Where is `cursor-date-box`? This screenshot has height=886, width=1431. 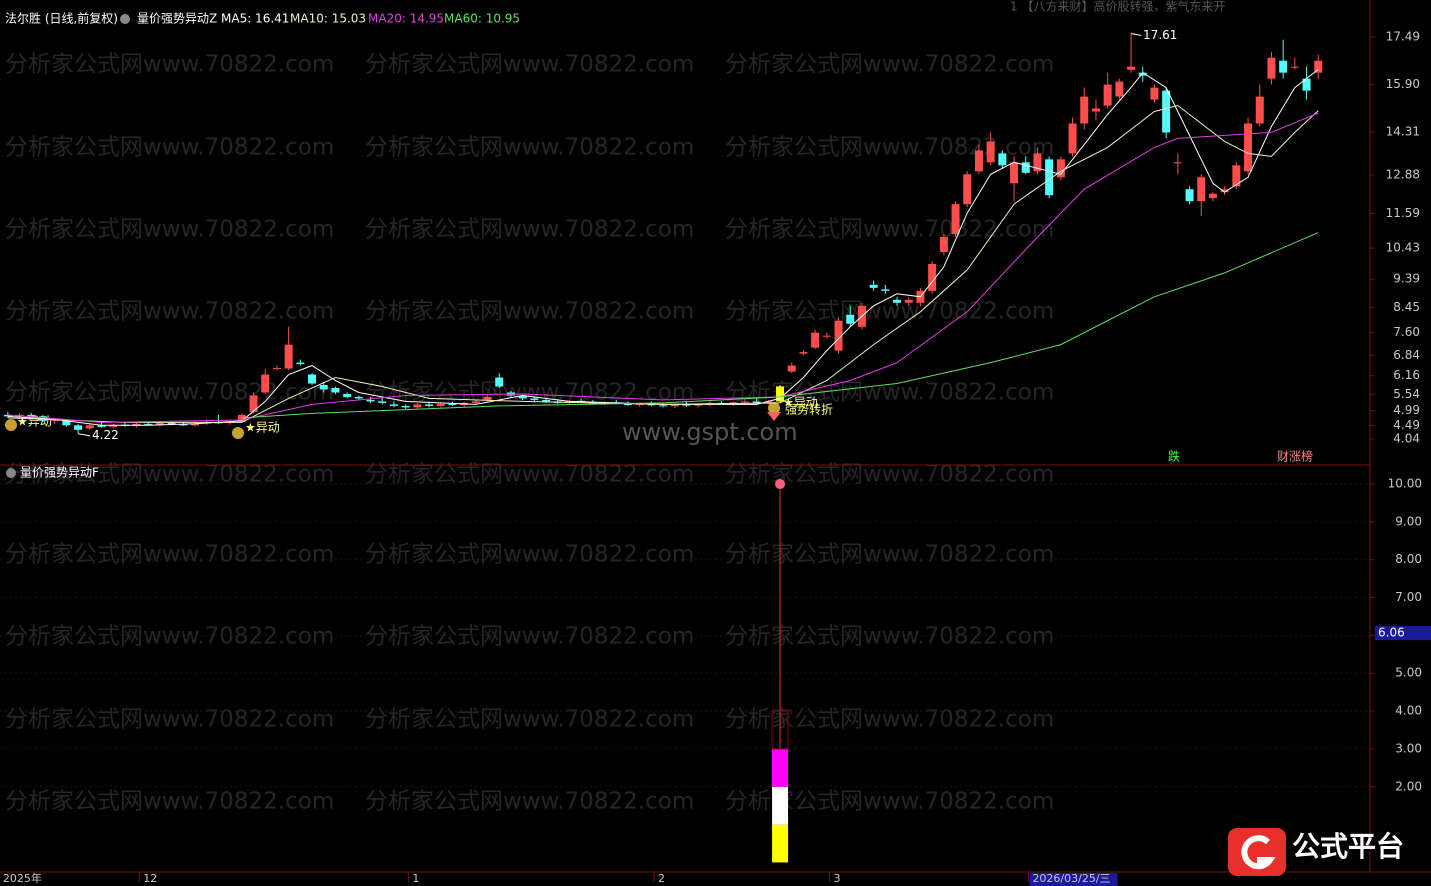
cursor-date-box is located at coordinates (1073, 879).